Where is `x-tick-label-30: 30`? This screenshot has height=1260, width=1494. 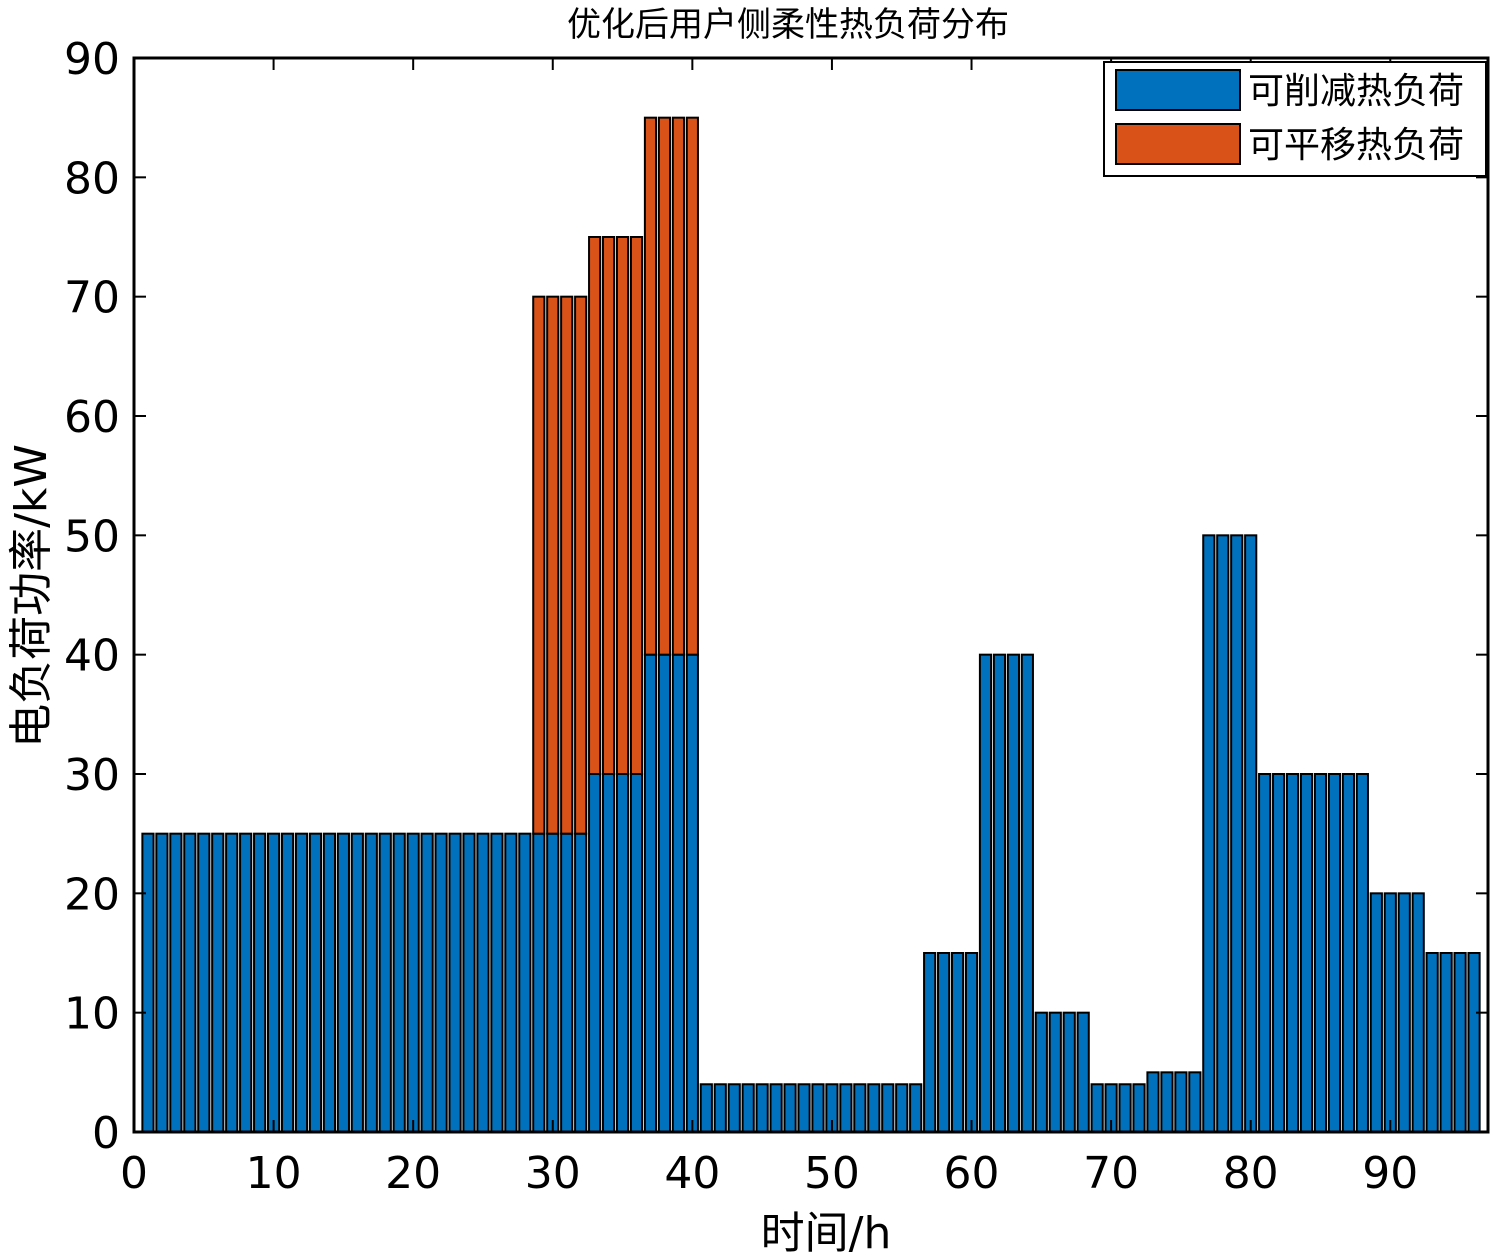 x-tick-label-30: 30 is located at coordinates (553, 1173).